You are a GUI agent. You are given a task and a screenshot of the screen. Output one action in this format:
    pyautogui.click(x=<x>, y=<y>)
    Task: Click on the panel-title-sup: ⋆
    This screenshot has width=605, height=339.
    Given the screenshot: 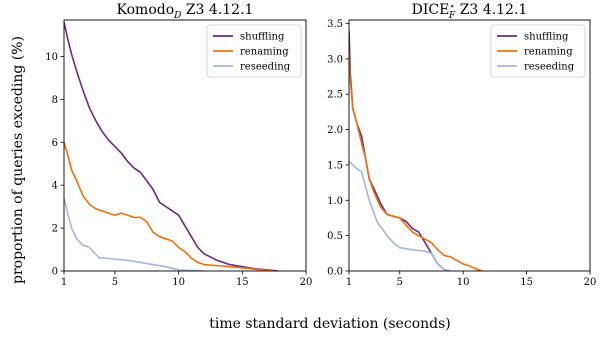 What is the action you would take?
    pyautogui.click(x=452, y=7)
    